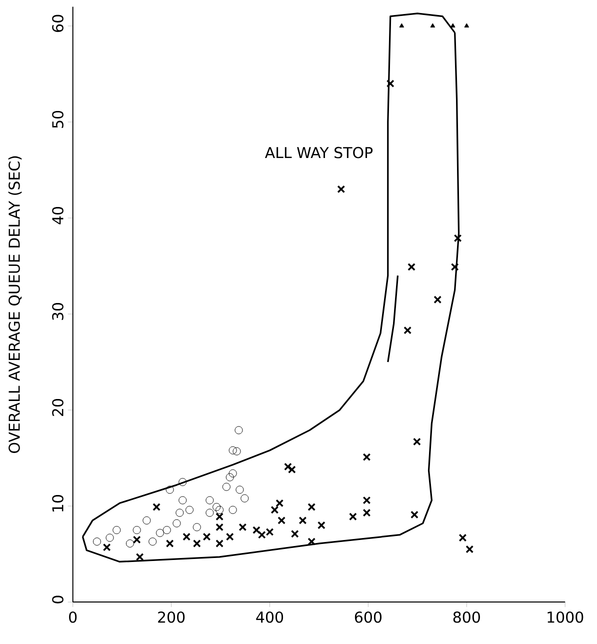 The width and height of the screenshot is (597, 644). What do you see at coordinates (58, 215) in the screenshot?
I see `y-tick-label: 40` at bounding box center [58, 215].